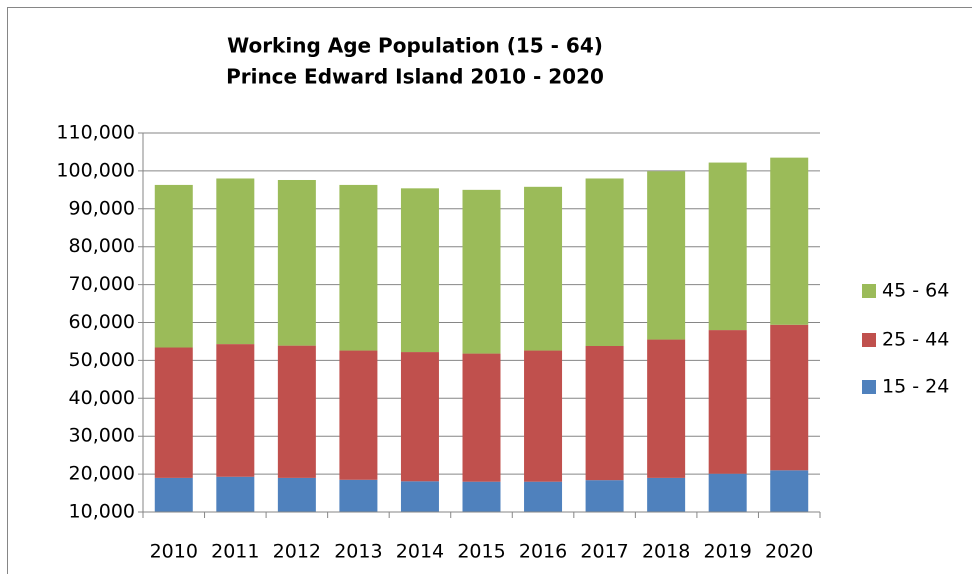 This screenshot has width=972, height=574. Describe the element at coordinates (415, 46) in the screenshot. I see `chart-title: Working Age Population (15 - 64)` at that location.